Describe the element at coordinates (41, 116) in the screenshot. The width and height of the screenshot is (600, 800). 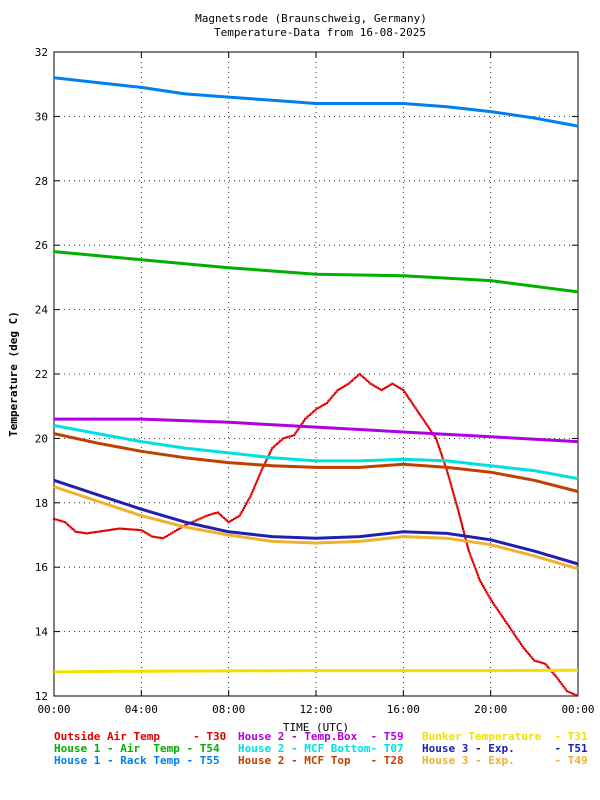
I see `y-tick-label: 30` at that location.